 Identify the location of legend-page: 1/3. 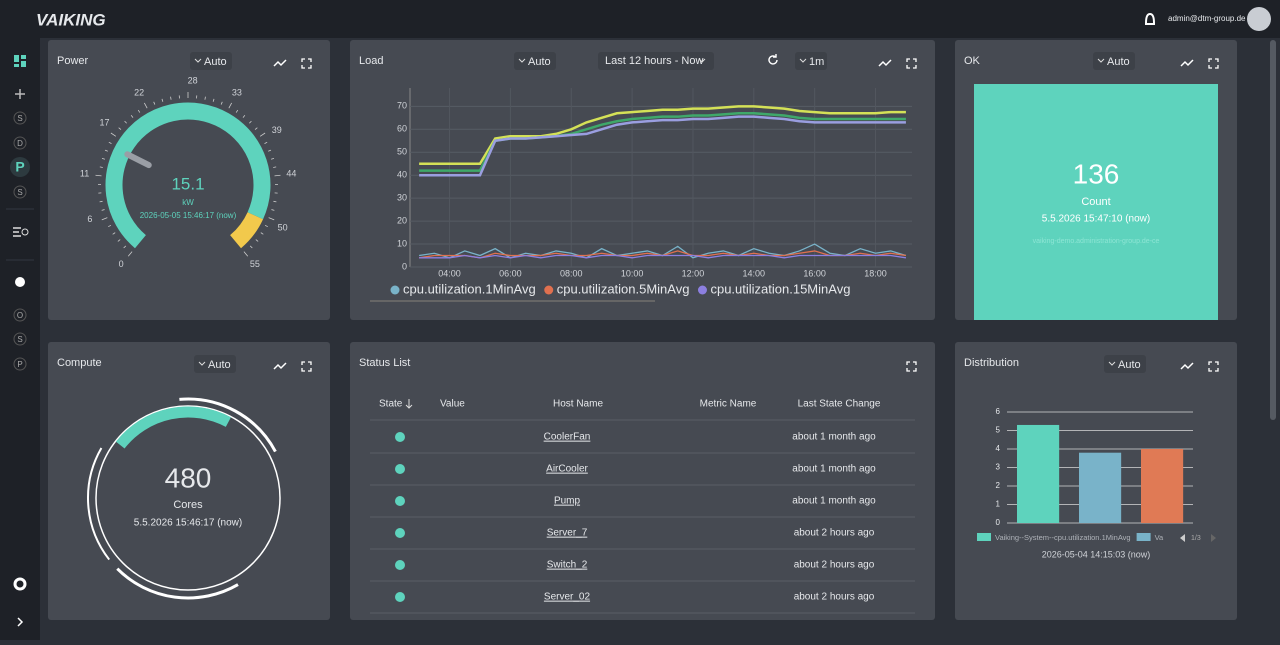
(1196, 538).